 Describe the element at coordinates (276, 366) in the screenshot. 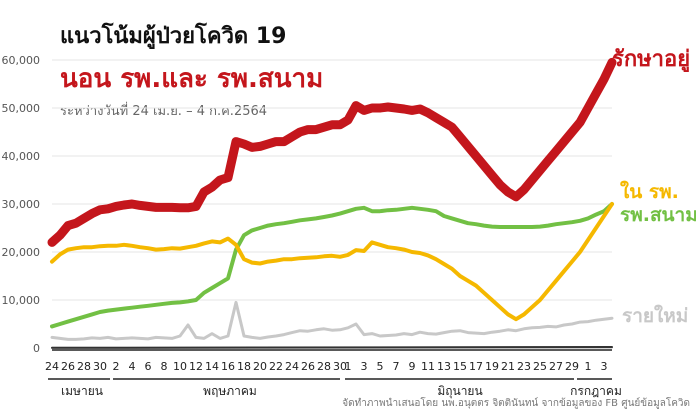

I see `x-tick-label: 22` at that location.